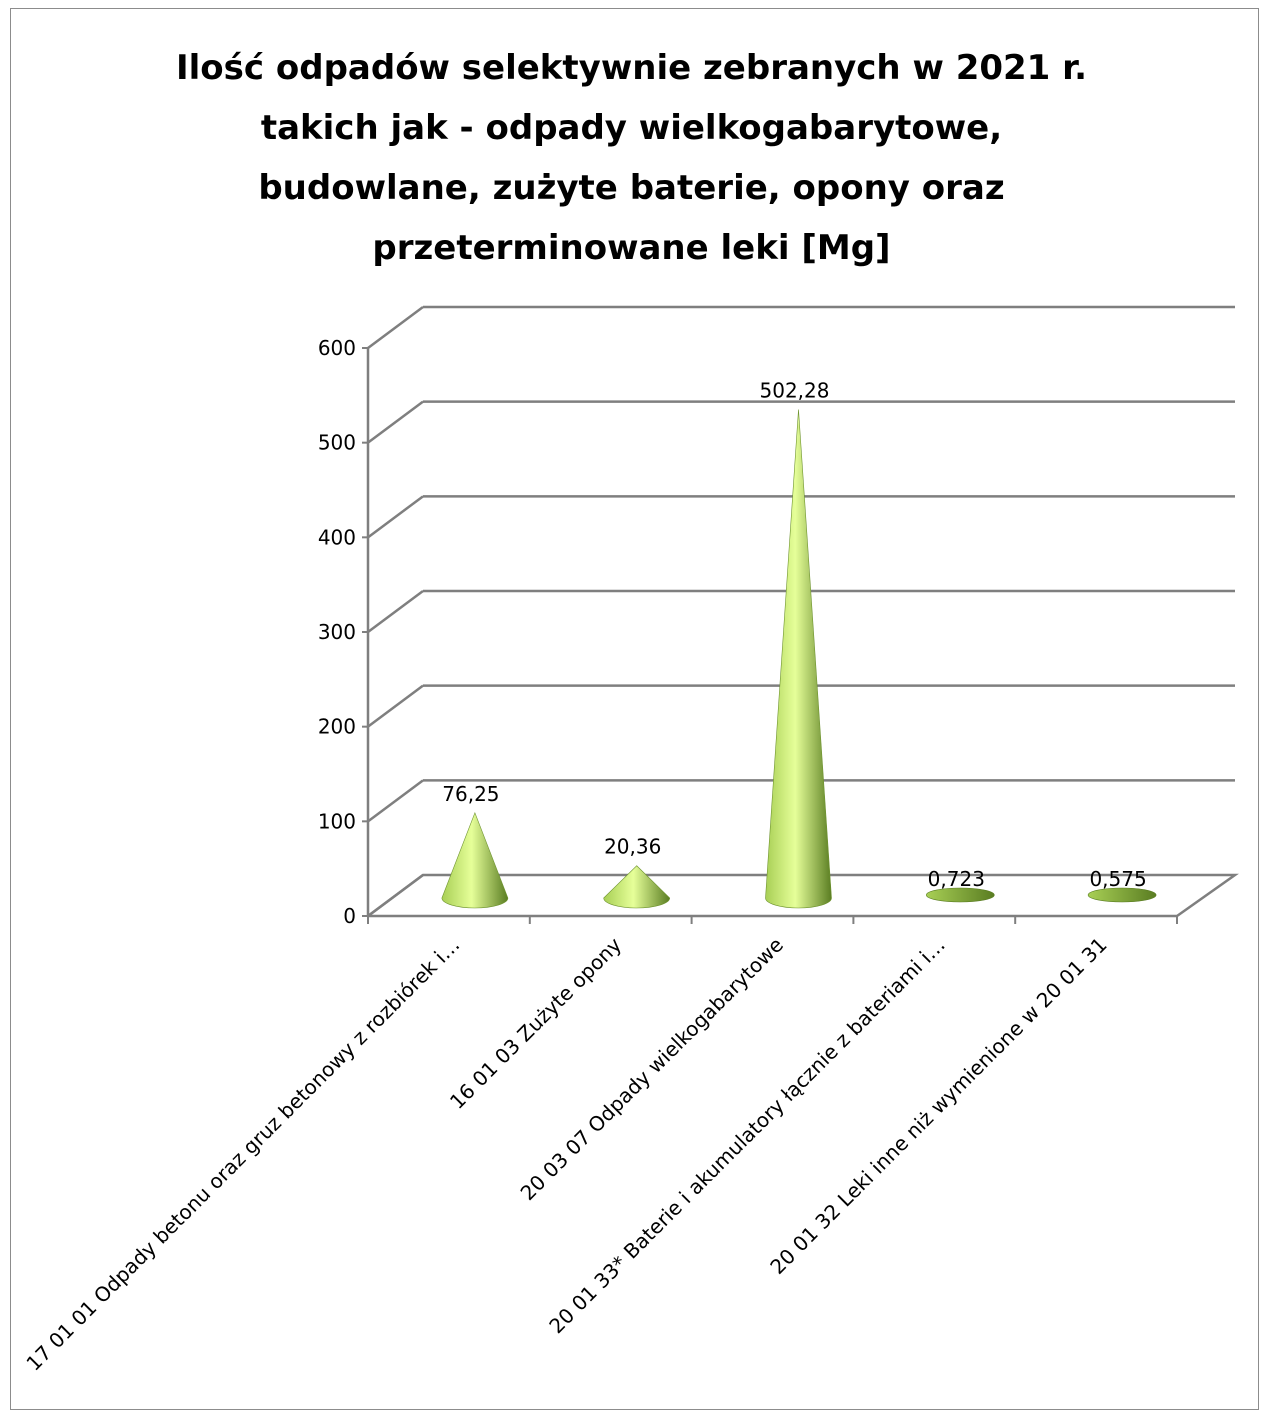 The height and width of the screenshot is (1414, 1263). I want to click on category-label: 16 01 03 Zużyte opony, so click(535, 1022).